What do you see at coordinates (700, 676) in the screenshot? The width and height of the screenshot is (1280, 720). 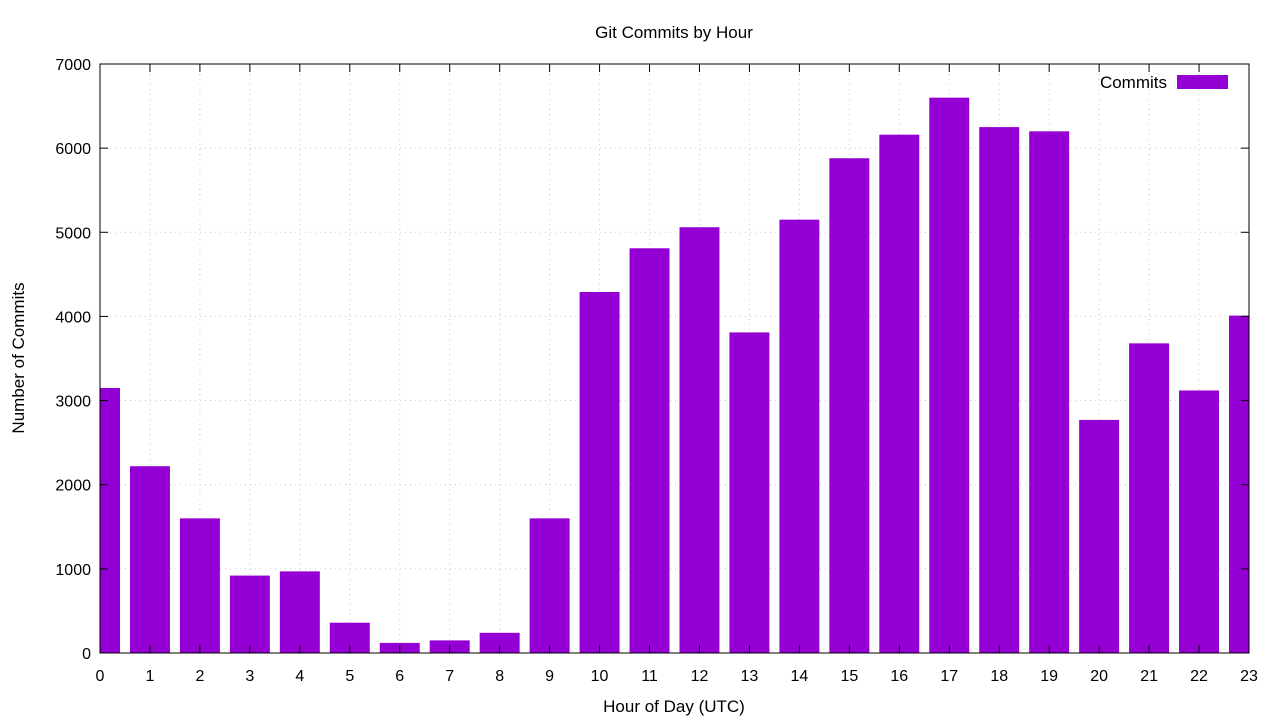 I see `x-tick-label: 12` at bounding box center [700, 676].